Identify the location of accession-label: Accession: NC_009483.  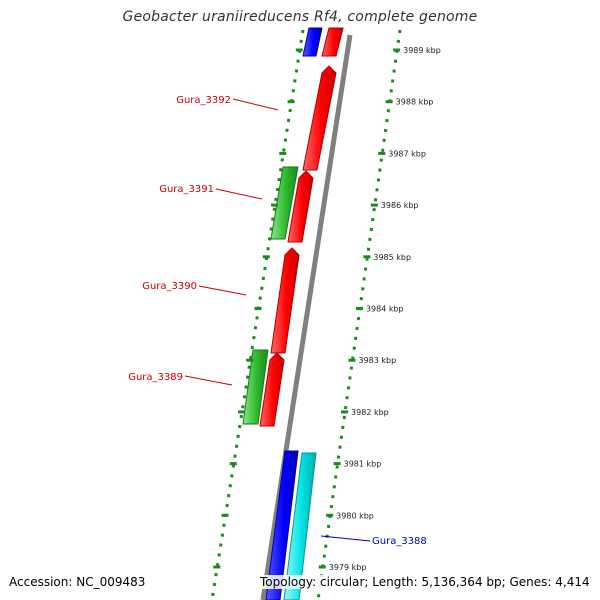
(77, 582).